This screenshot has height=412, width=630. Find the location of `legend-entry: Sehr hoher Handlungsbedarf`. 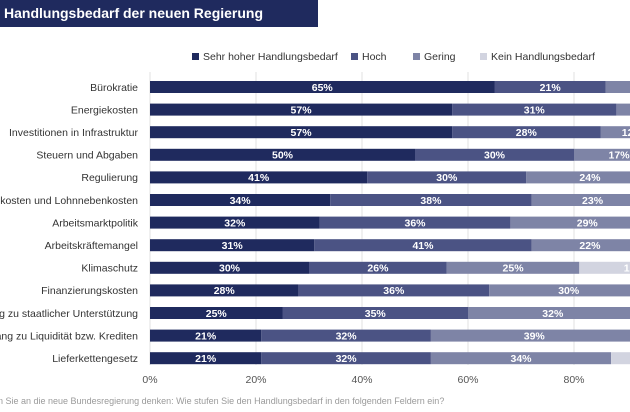

legend-entry: Sehr hoher Handlungsbedarf is located at coordinates (270, 57).